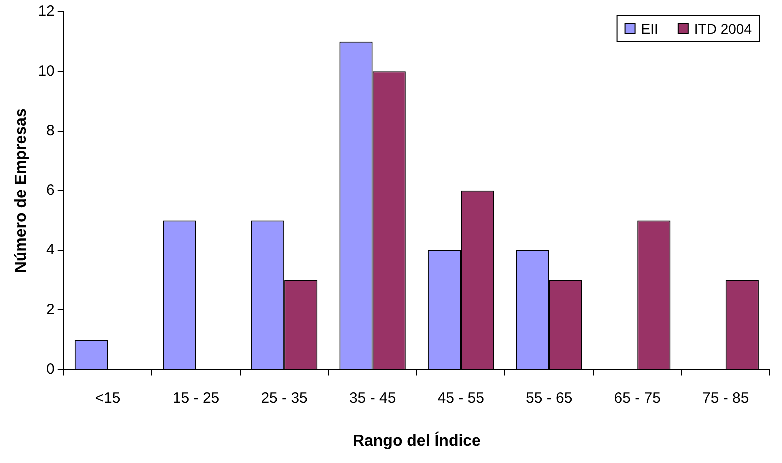  What do you see at coordinates (50, 131) in the screenshot?
I see `y-tick-label: 8` at bounding box center [50, 131].